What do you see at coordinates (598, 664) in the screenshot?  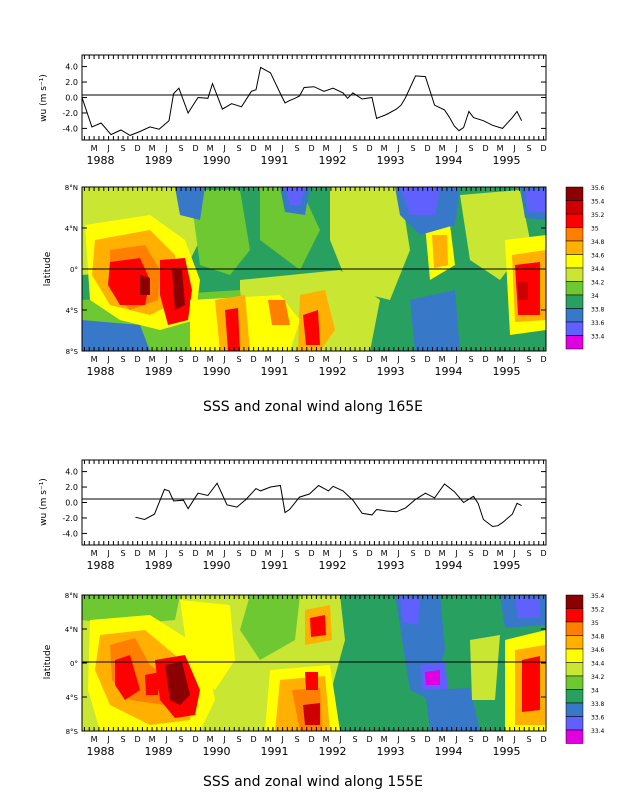 I see `colorbar-label: 34.4` at bounding box center [598, 664].